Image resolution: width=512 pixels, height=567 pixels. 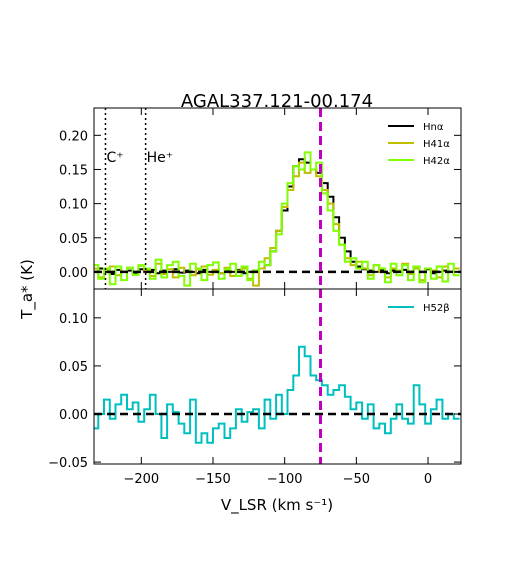 What do you see at coordinates (419, 308) in the screenshot?
I see `bottom-legend: H52β` at bounding box center [419, 308].